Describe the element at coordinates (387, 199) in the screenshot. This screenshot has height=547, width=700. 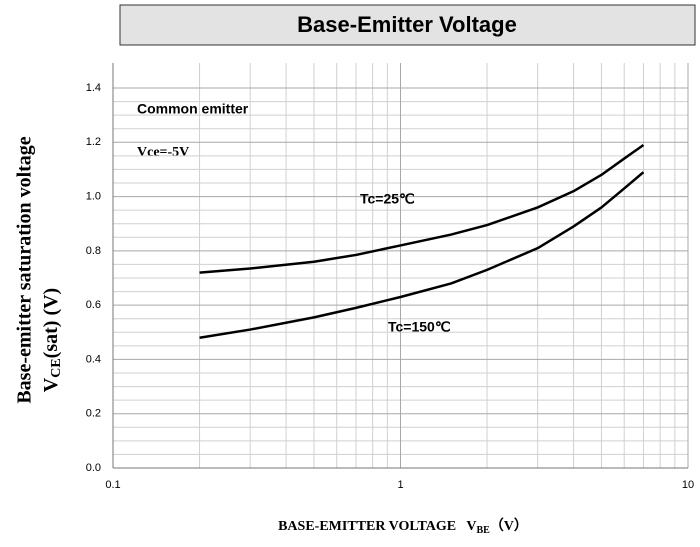
I see `series-label: Tc=25℃` at that location.